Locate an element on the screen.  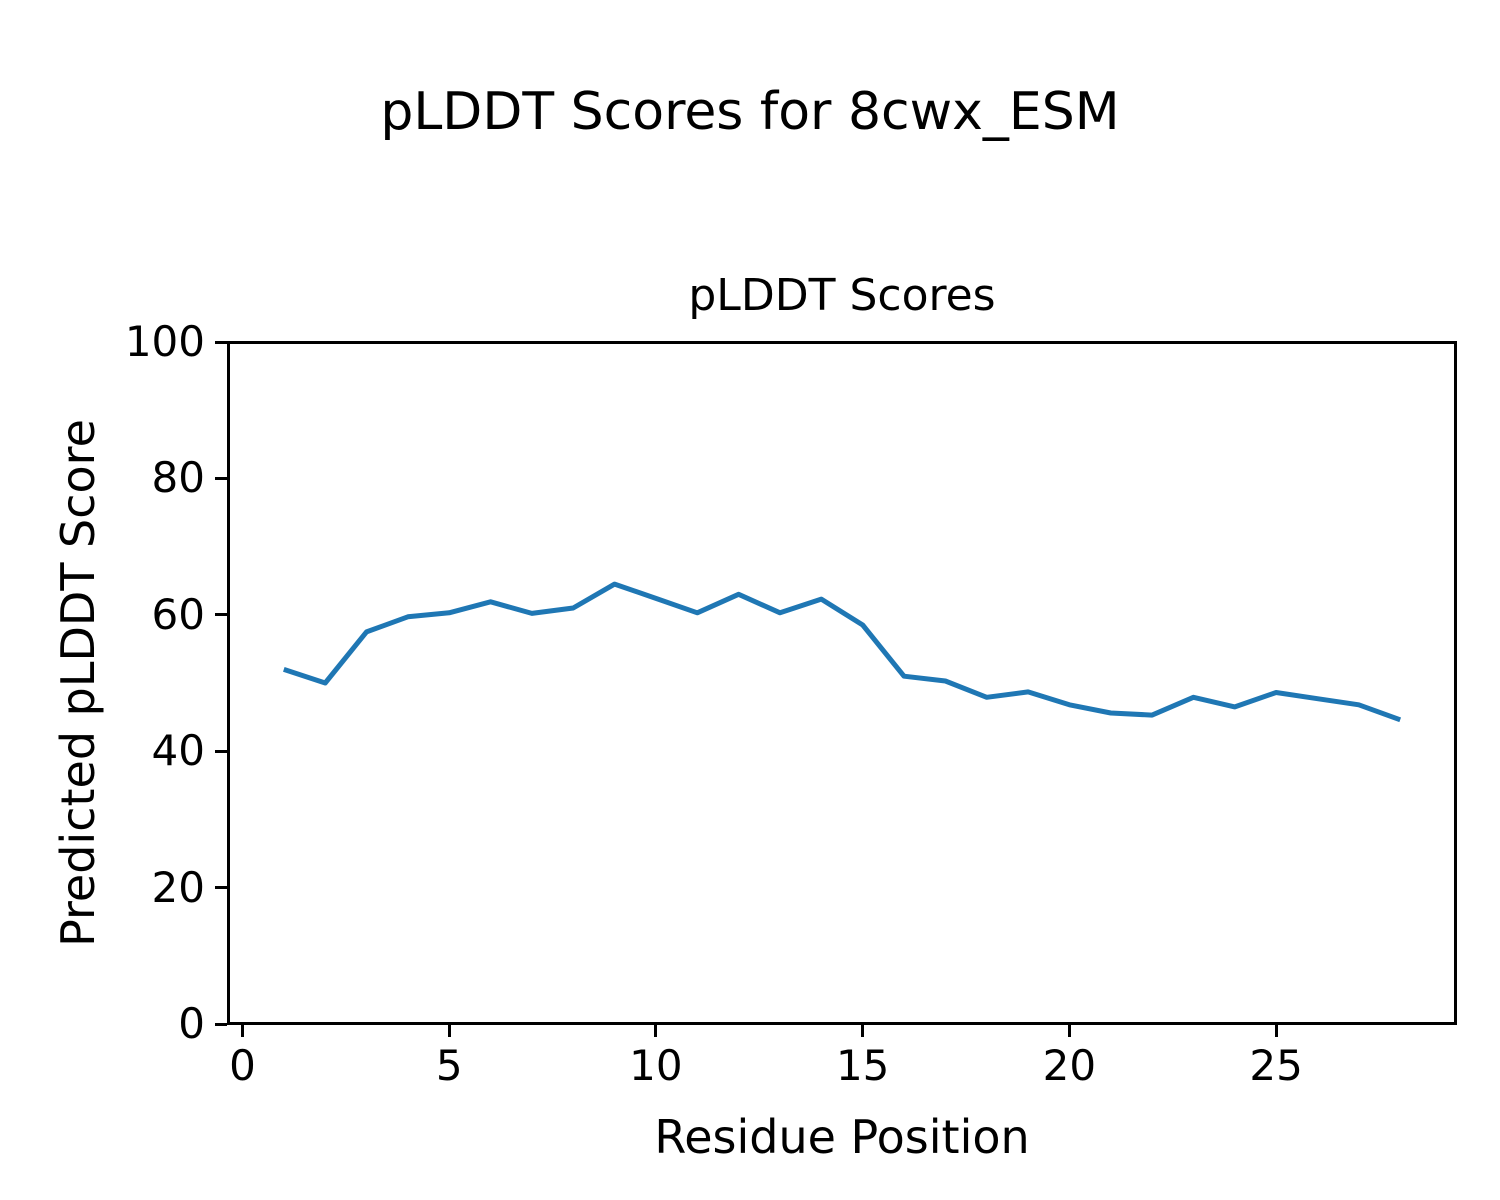
x-tick-label: 10 is located at coordinates (656, 1065).